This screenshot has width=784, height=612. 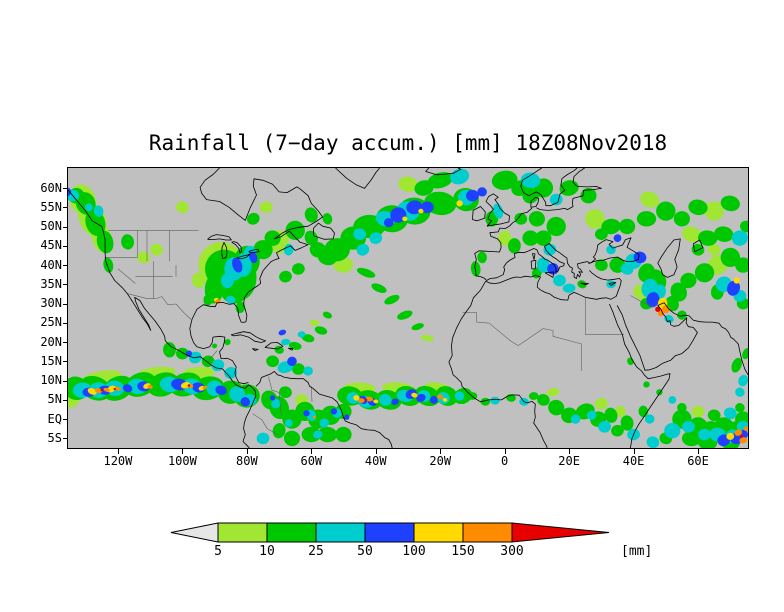 What do you see at coordinates (51, 322) in the screenshot?
I see `lat-tick-label: 25N` at bounding box center [51, 322].